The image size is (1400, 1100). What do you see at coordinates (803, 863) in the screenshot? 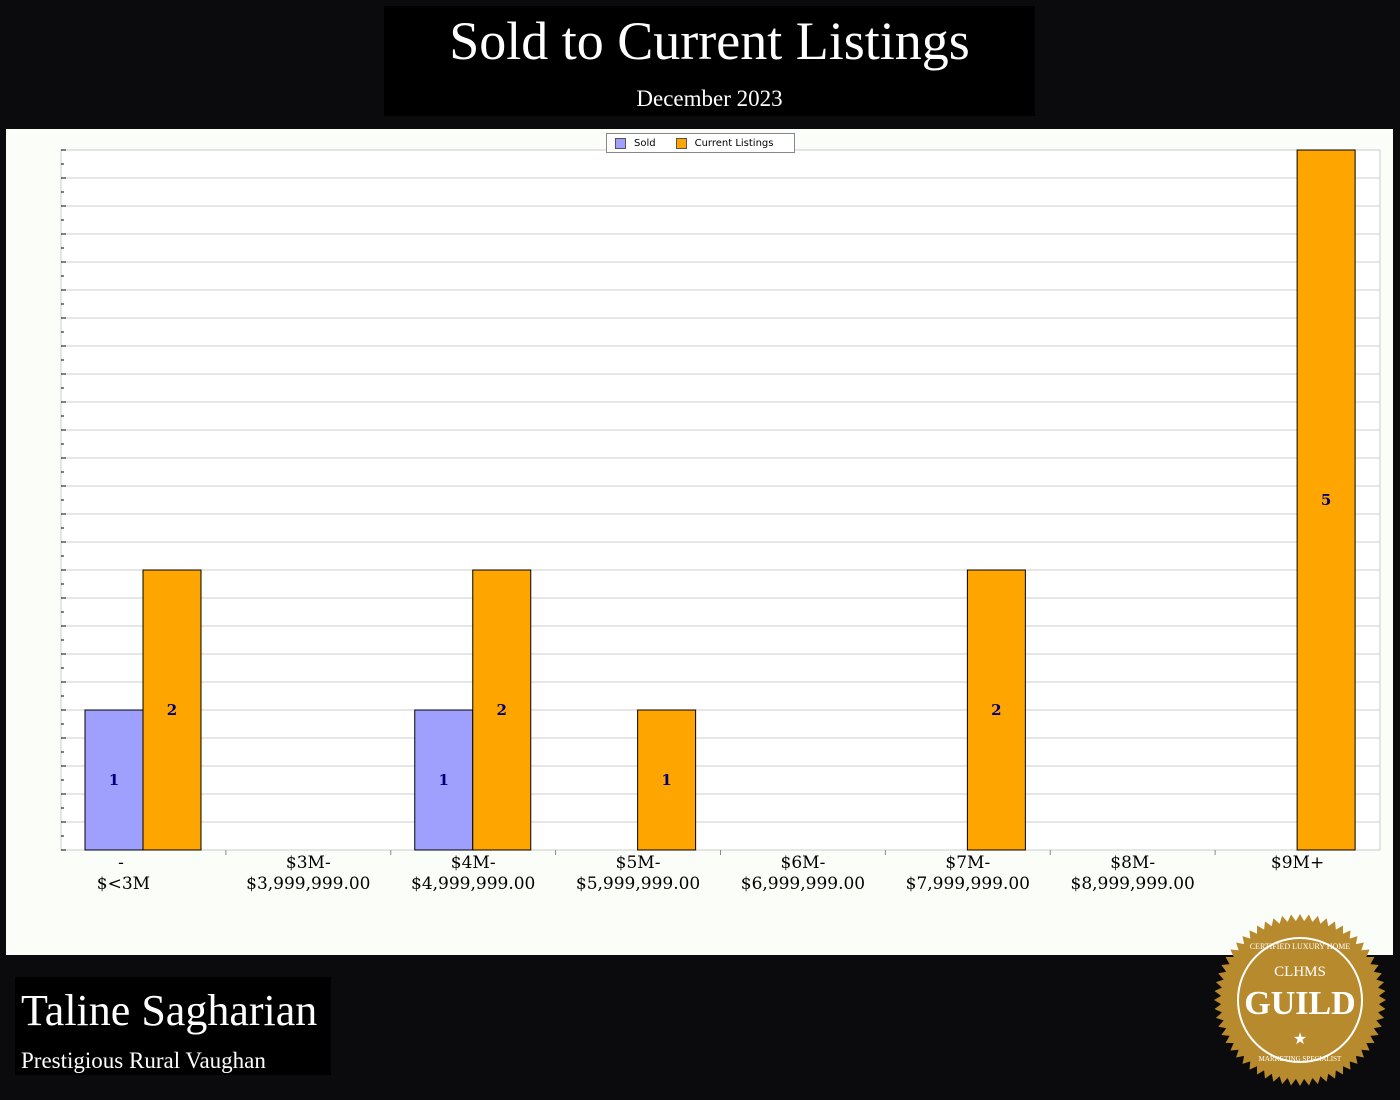
I see `x-tick-label: $6M-` at bounding box center [803, 863].